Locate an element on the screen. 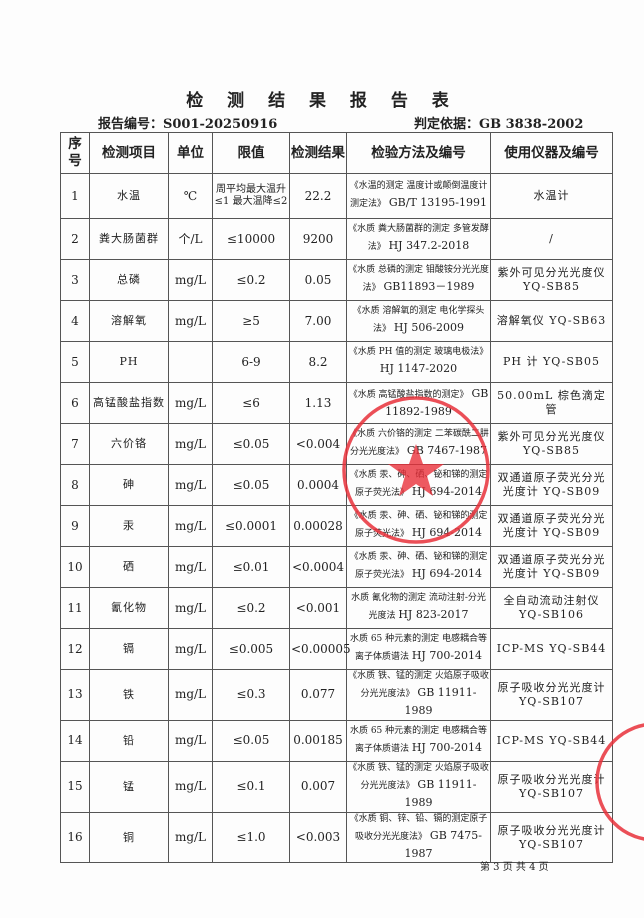 The height and width of the screenshot is (918, 644). instrument: 原子吸收分光光度计 YQ-SB107 is located at coordinates (551, 695).